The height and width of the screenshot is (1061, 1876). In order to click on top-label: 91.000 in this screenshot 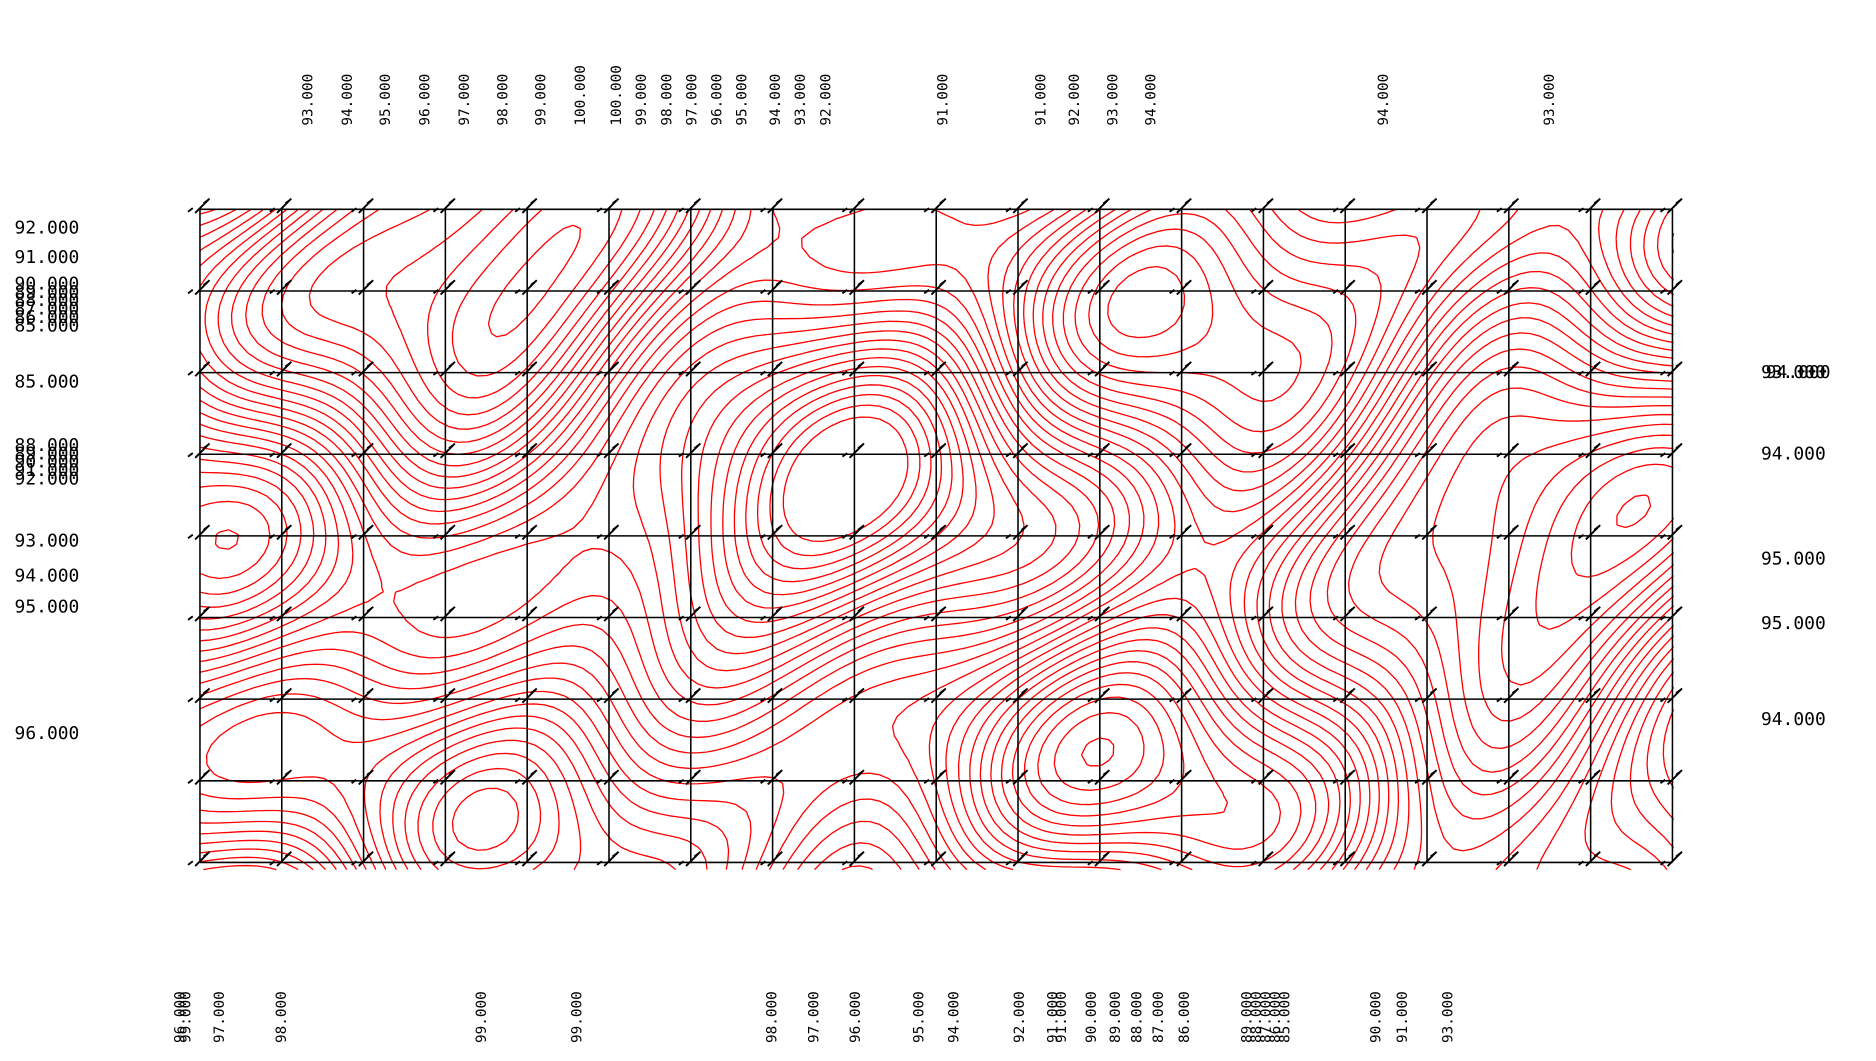, I will do `click(944, 100)`.